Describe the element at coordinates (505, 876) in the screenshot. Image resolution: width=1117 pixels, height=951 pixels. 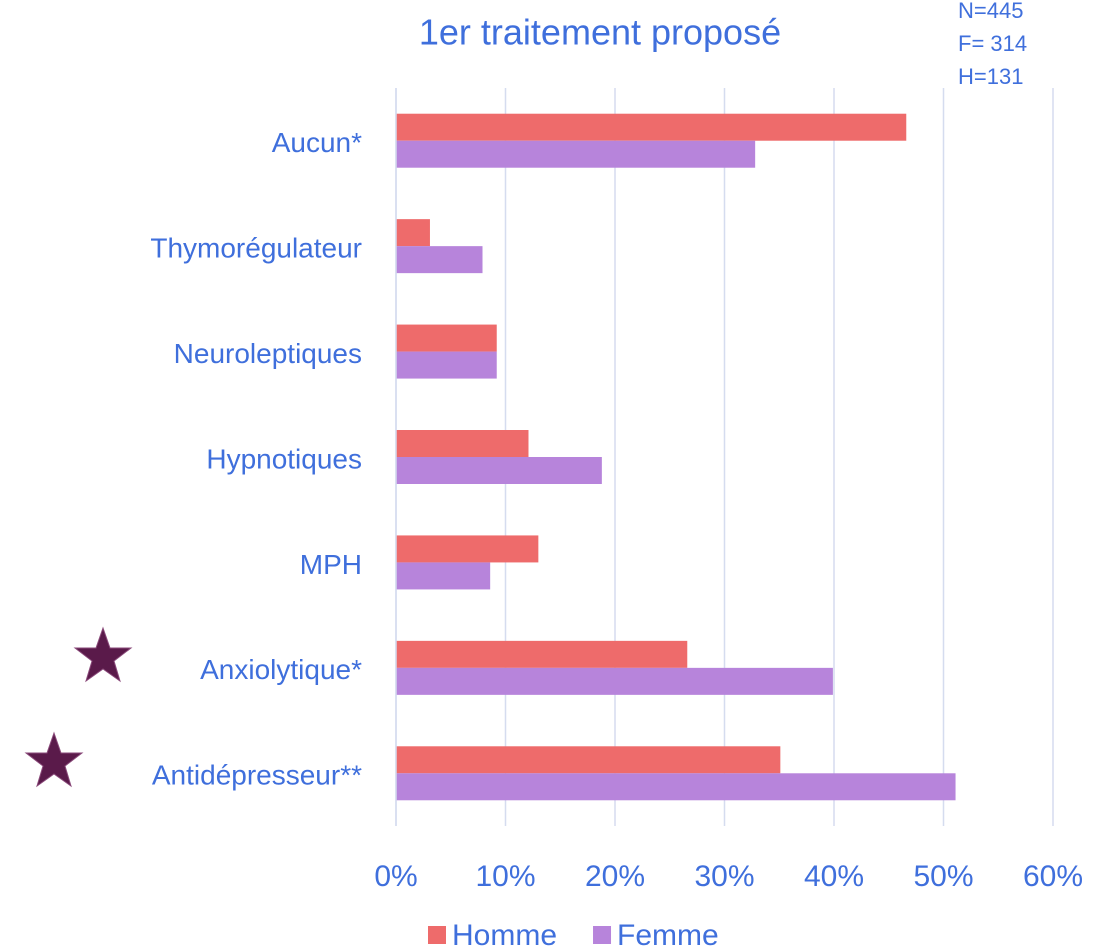
I see `x-tick-label: 10%` at that location.